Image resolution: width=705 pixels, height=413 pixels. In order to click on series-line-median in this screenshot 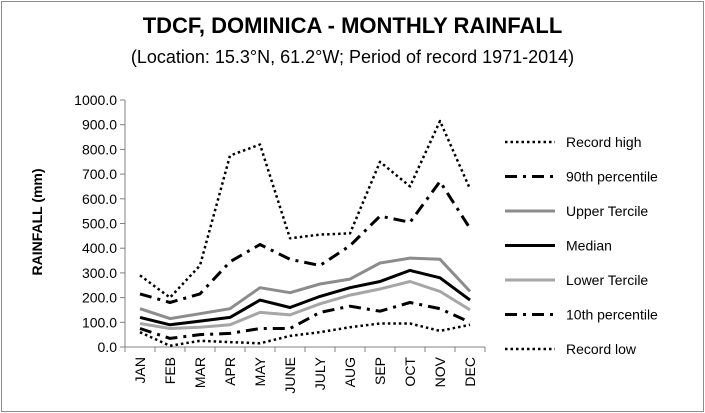, I will do `click(305, 297)`.